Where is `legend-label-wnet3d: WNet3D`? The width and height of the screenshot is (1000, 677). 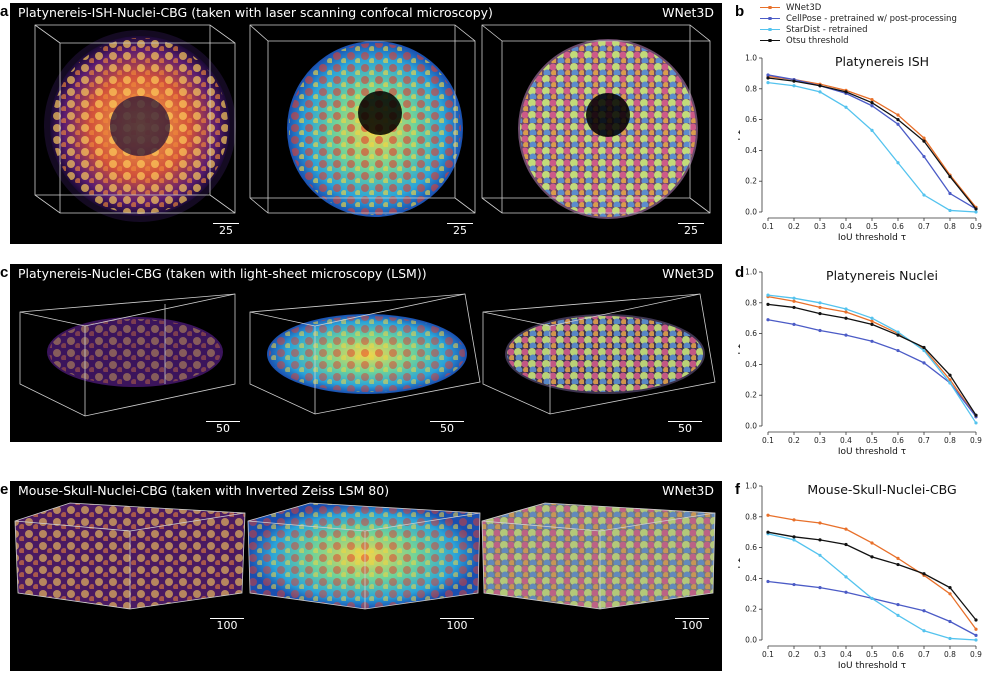 legend-label-wnet3d: WNet3D is located at coordinates (804, 7).